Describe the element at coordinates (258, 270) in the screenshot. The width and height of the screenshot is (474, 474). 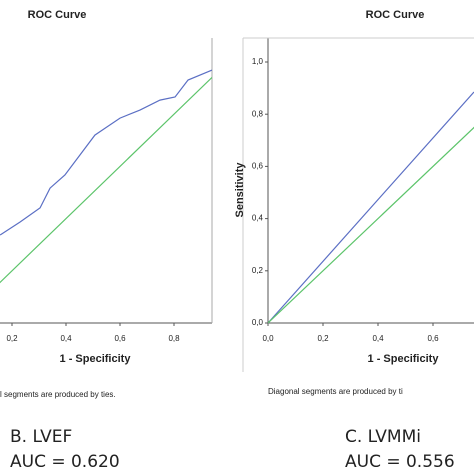
I see `y-tick-label: 0,2` at that location.